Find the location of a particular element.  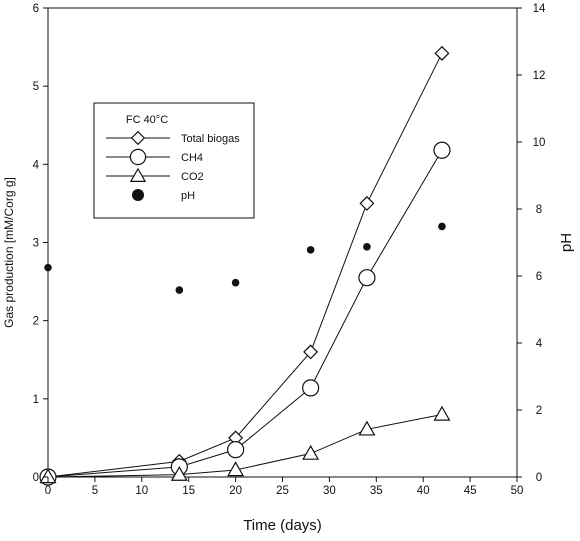

x-tick-label: 35 is located at coordinates (376, 491).